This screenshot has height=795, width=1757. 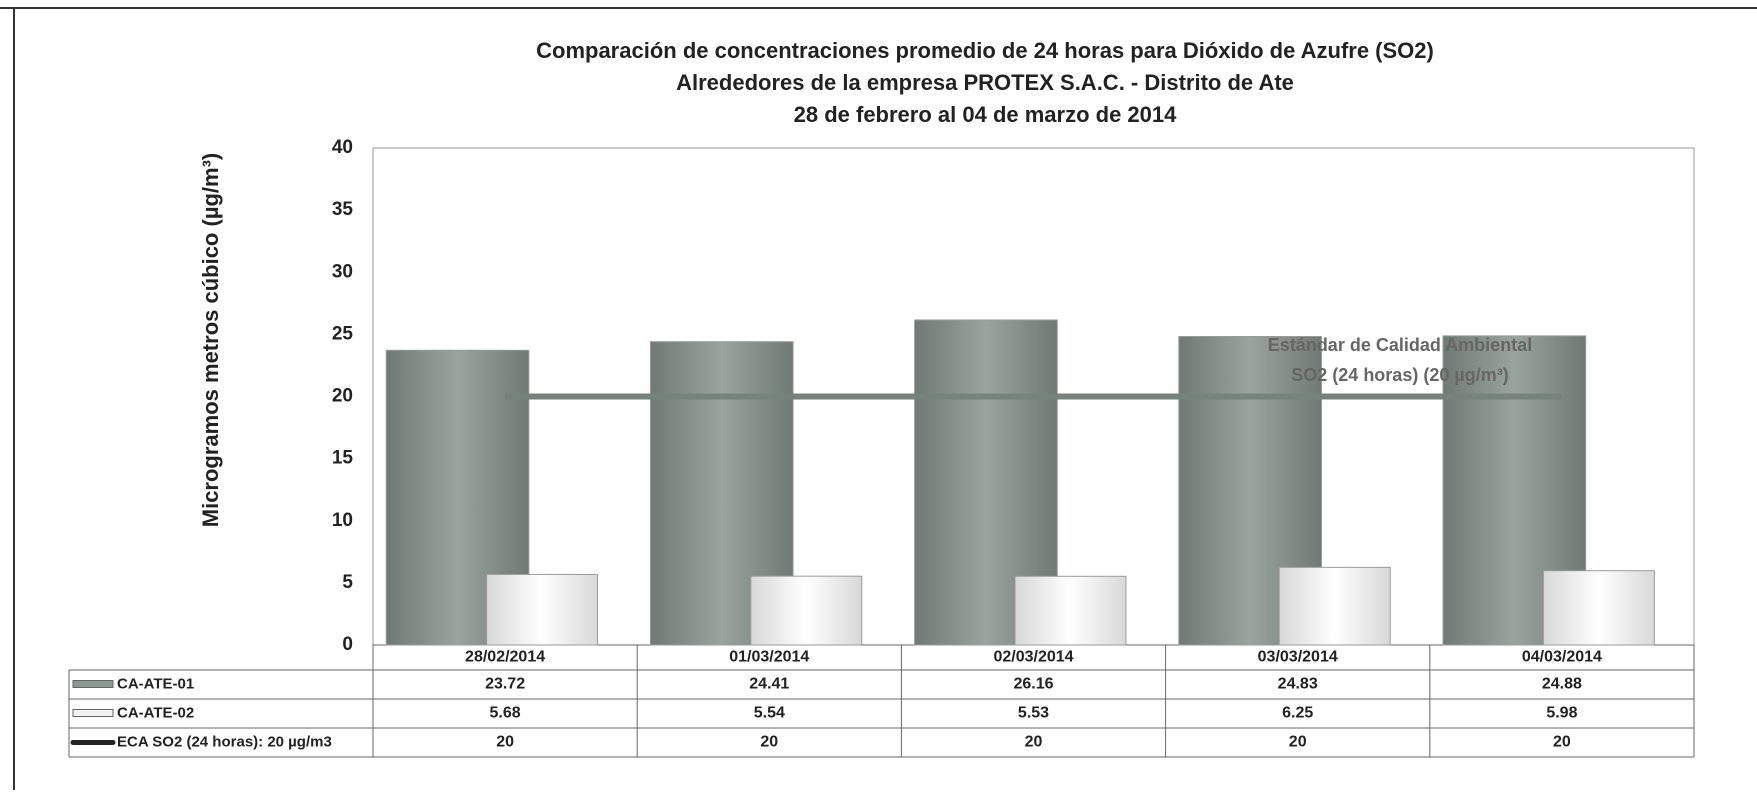 What do you see at coordinates (224, 741) in the screenshot?
I see `legend-label: ECA SO2 (24 horas): 20 µg/m3` at bounding box center [224, 741].